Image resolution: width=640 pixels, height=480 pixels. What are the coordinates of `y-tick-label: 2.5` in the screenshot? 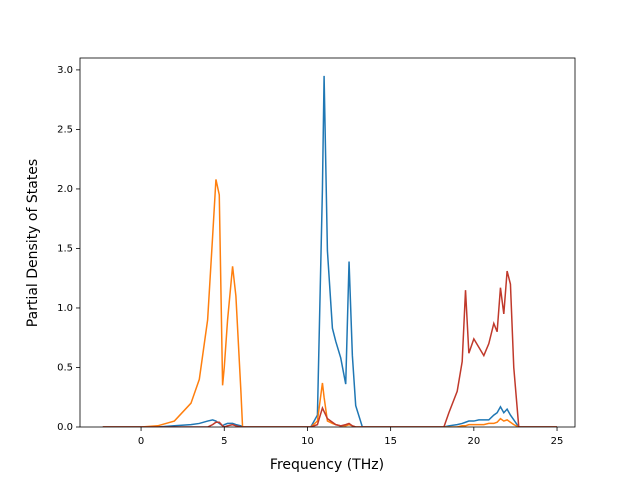 It's located at (65, 129).